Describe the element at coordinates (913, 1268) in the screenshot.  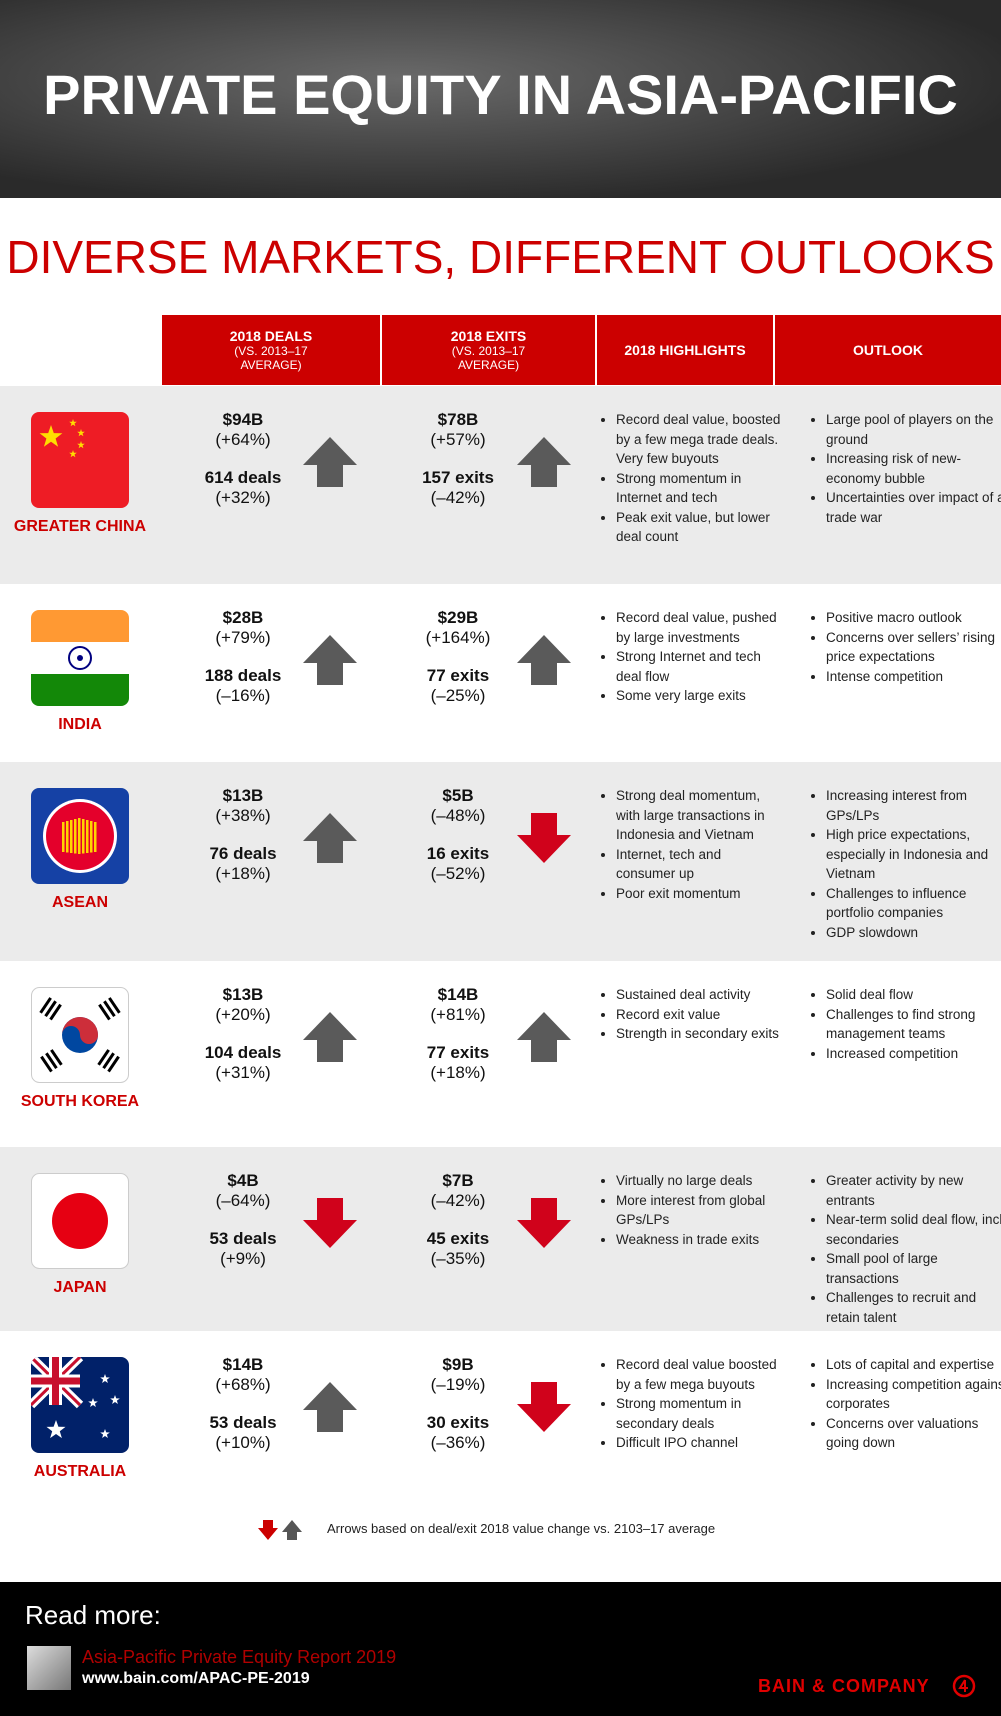
I see `outlook-item: Small pool of large transactions` at that location.